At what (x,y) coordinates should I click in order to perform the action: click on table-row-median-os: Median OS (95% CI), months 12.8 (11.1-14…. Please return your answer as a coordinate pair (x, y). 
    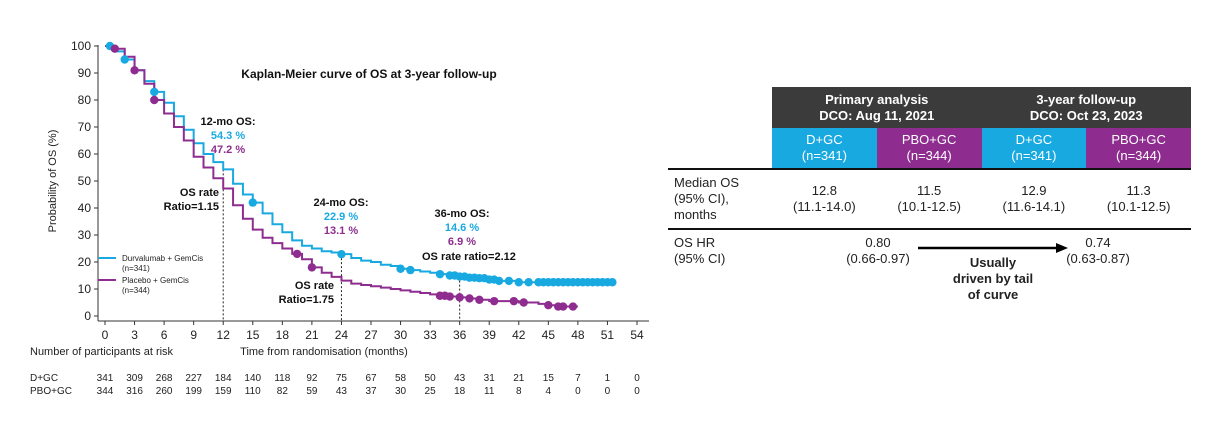
    Looking at the image, I should click on (929, 199).